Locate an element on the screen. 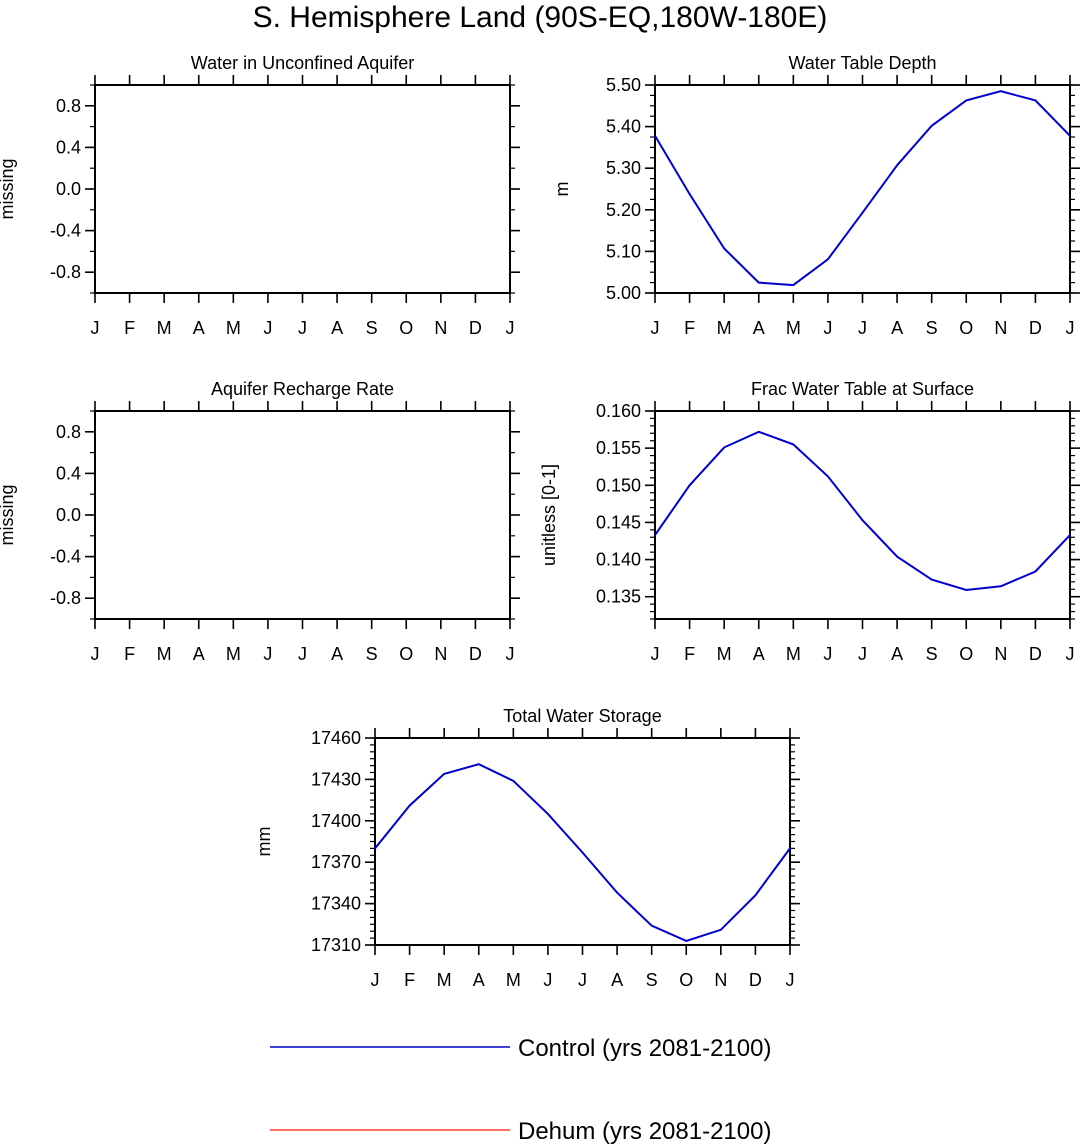  y-axis-label: mm is located at coordinates (264, 842).